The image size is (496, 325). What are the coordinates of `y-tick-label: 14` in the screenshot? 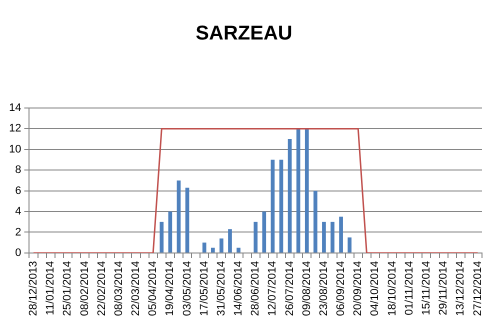 It's located at (15, 108).